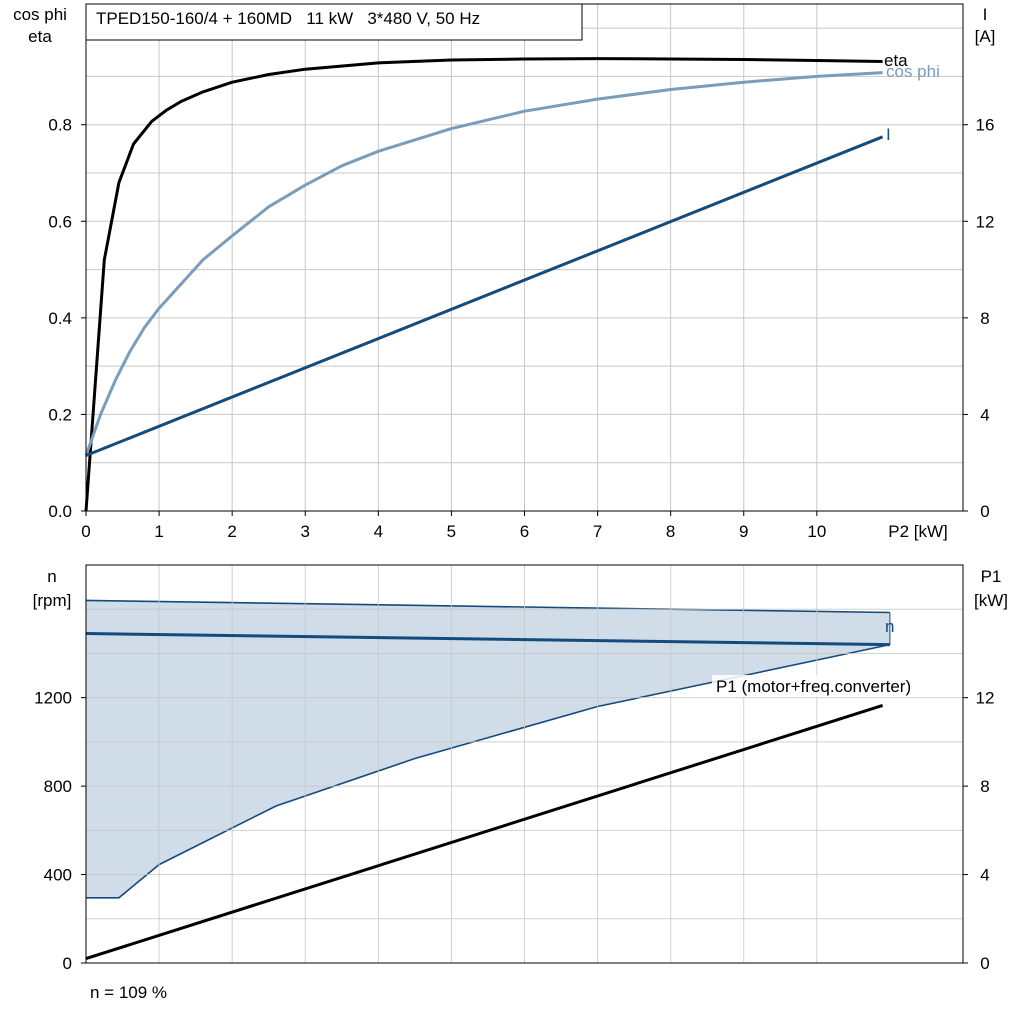 The height and width of the screenshot is (1024, 1024). What do you see at coordinates (896, 60) in the screenshot?
I see `series-label-eta: eta` at bounding box center [896, 60].